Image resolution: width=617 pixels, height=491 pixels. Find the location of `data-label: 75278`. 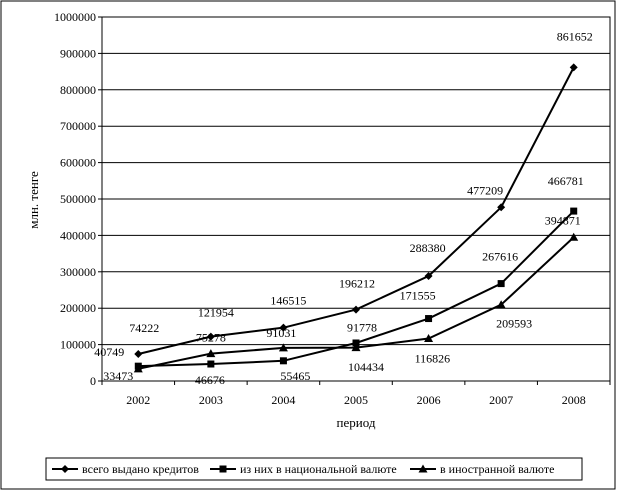

data-label: 75278 is located at coordinates (211, 338).